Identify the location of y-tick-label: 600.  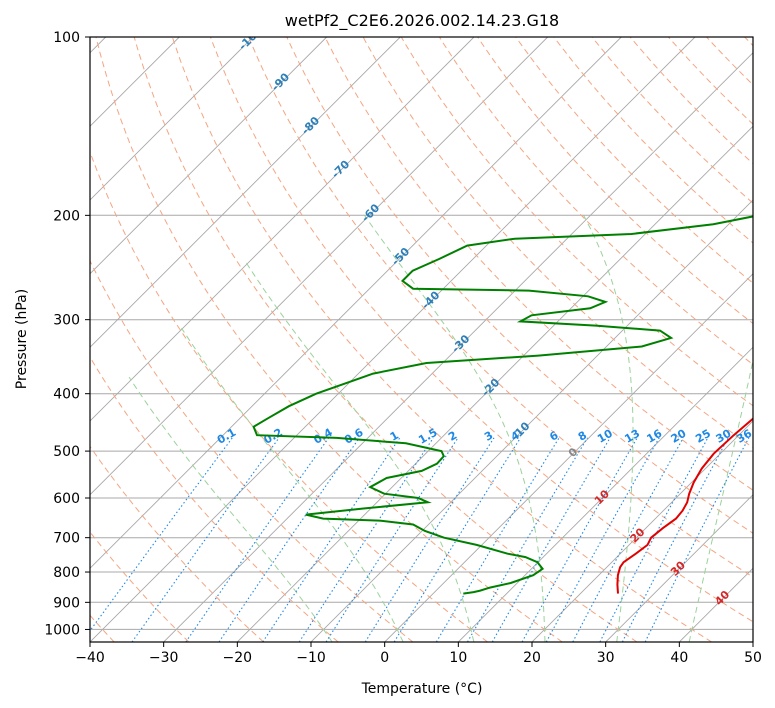
(66, 499).